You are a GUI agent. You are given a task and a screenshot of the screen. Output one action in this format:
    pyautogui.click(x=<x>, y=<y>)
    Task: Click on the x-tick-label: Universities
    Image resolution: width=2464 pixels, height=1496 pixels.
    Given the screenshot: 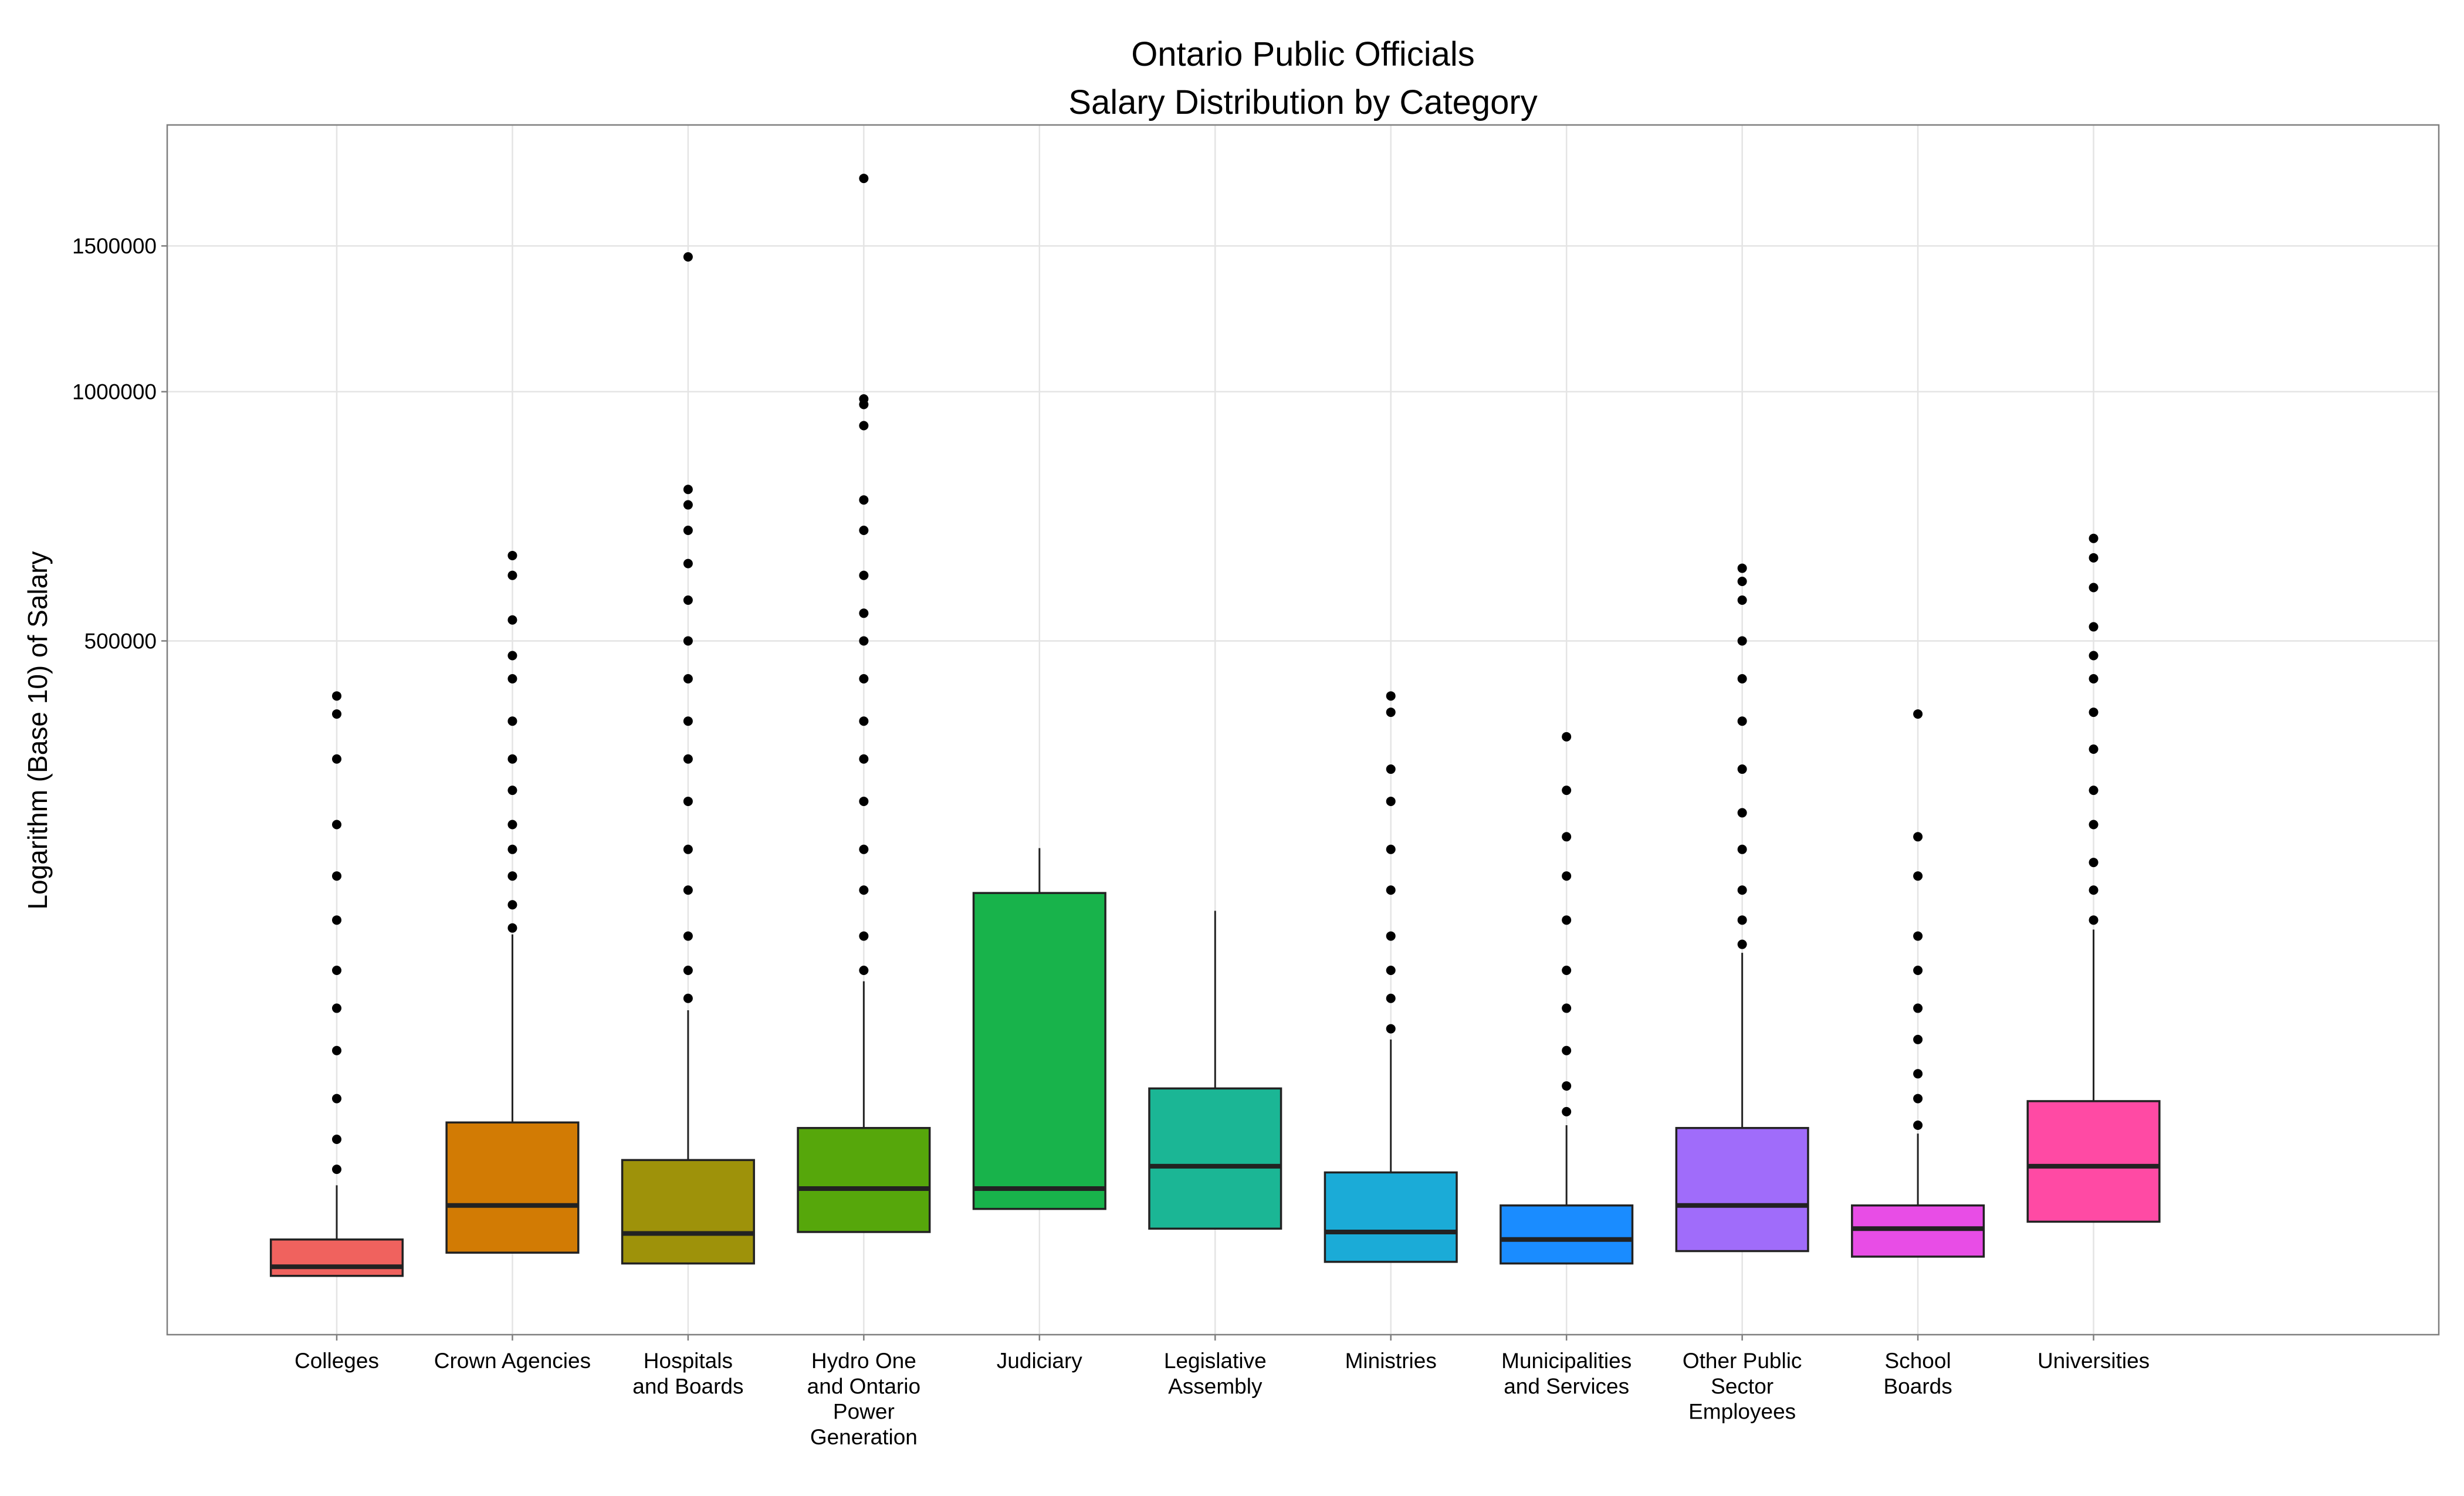 What is the action you would take?
    pyautogui.click(x=2093, y=1361)
    